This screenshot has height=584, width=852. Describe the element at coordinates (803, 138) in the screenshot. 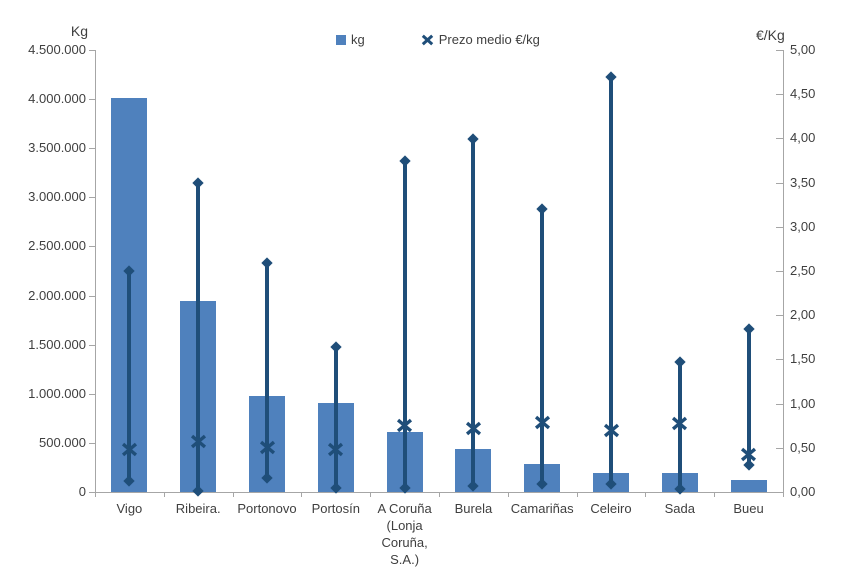

I see `right-axis-tick-label: 4,00` at that location.